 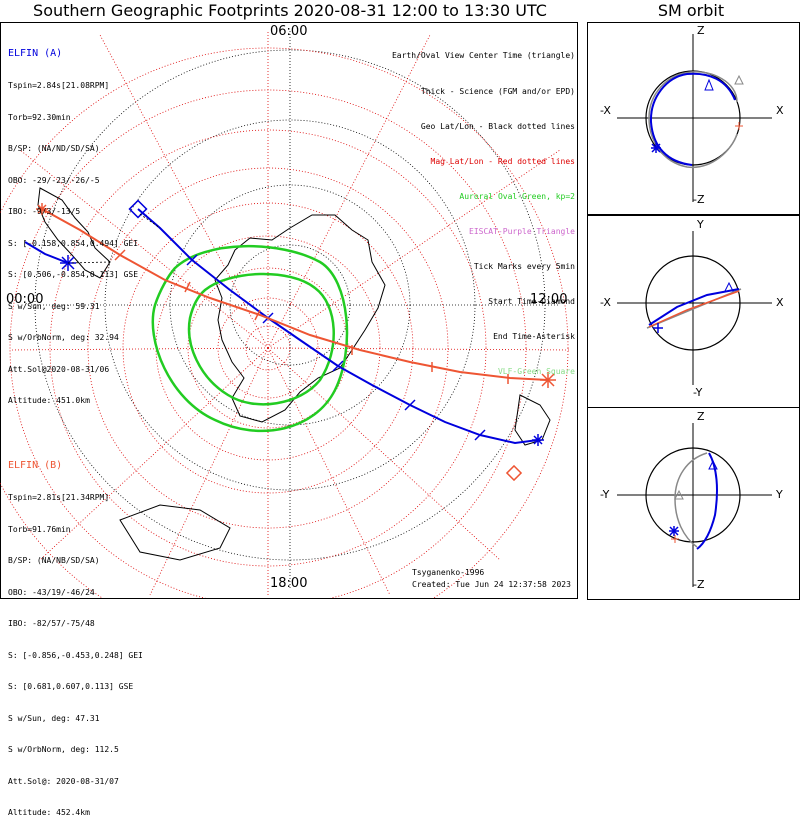 What do you see at coordinates (261, 339) in the screenshot?
I see `auroral-oval-inner` at bounding box center [261, 339].